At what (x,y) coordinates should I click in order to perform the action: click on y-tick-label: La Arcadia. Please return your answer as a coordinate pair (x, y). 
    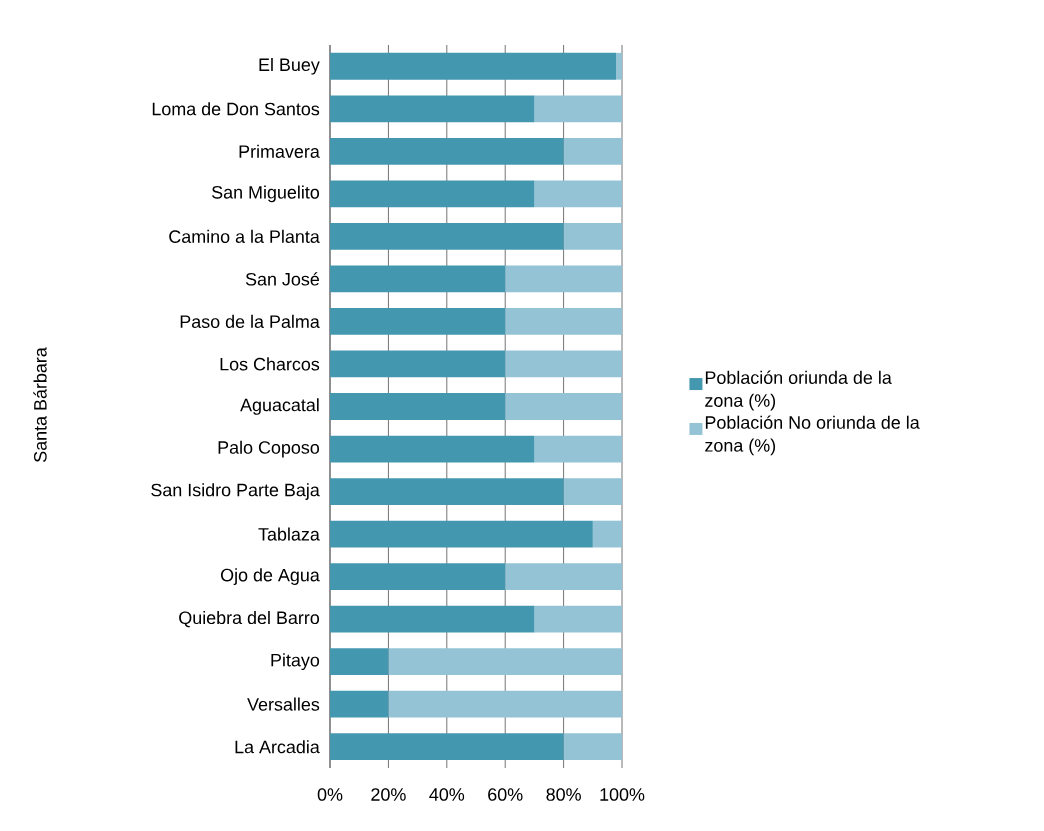
    Looking at the image, I should click on (277, 747).